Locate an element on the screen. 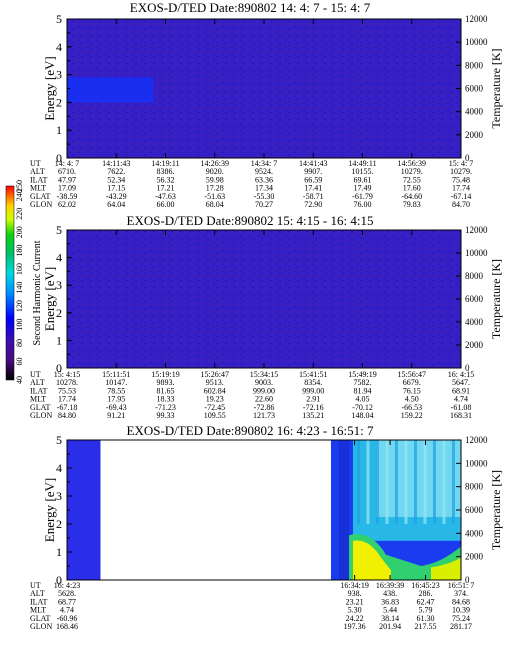 This screenshot has width=505, height=649. orbit-value: -72.86 is located at coordinates (264, 407).